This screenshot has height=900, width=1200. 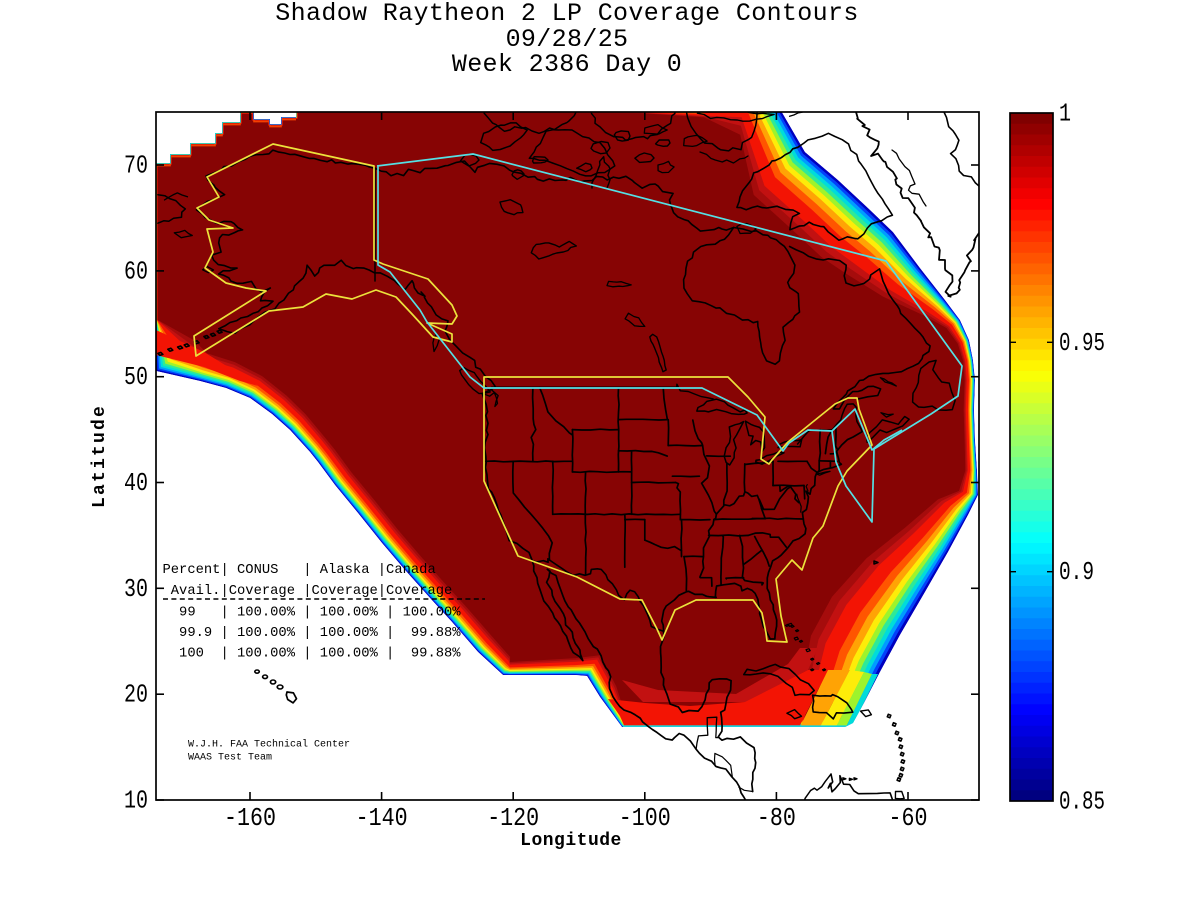 What do you see at coordinates (312, 633) in the screenshot?
I see `svg-text:99.9 | 100.00% | 100.00% | 99: 99.9 | 100.00% | 100.00% | 99.88%` at bounding box center [312, 633].